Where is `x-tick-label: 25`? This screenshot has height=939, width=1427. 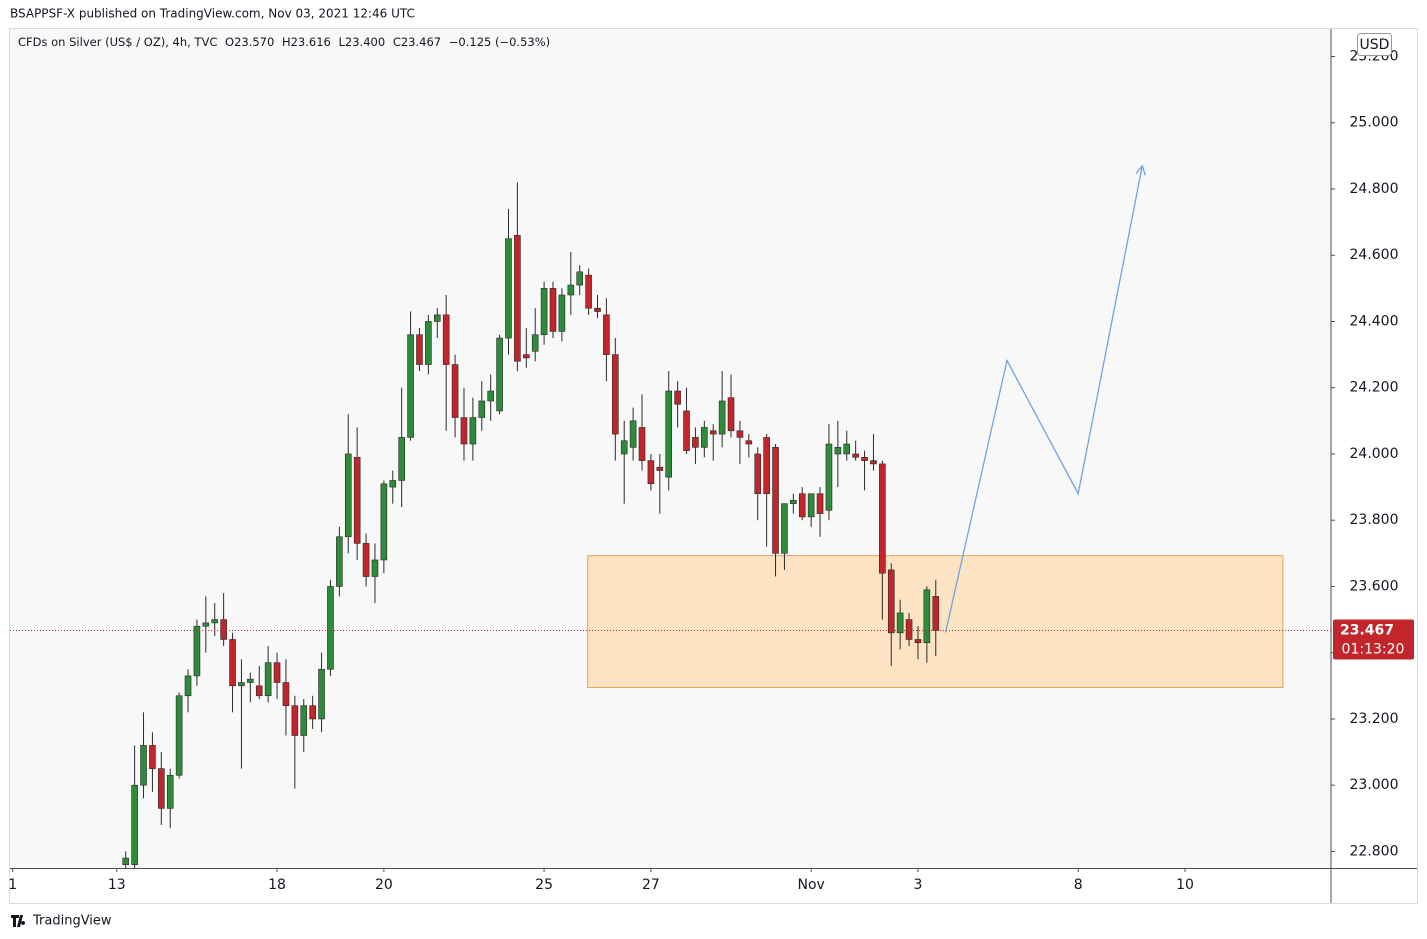 x-tick-label: 25 is located at coordinates (544, 885).